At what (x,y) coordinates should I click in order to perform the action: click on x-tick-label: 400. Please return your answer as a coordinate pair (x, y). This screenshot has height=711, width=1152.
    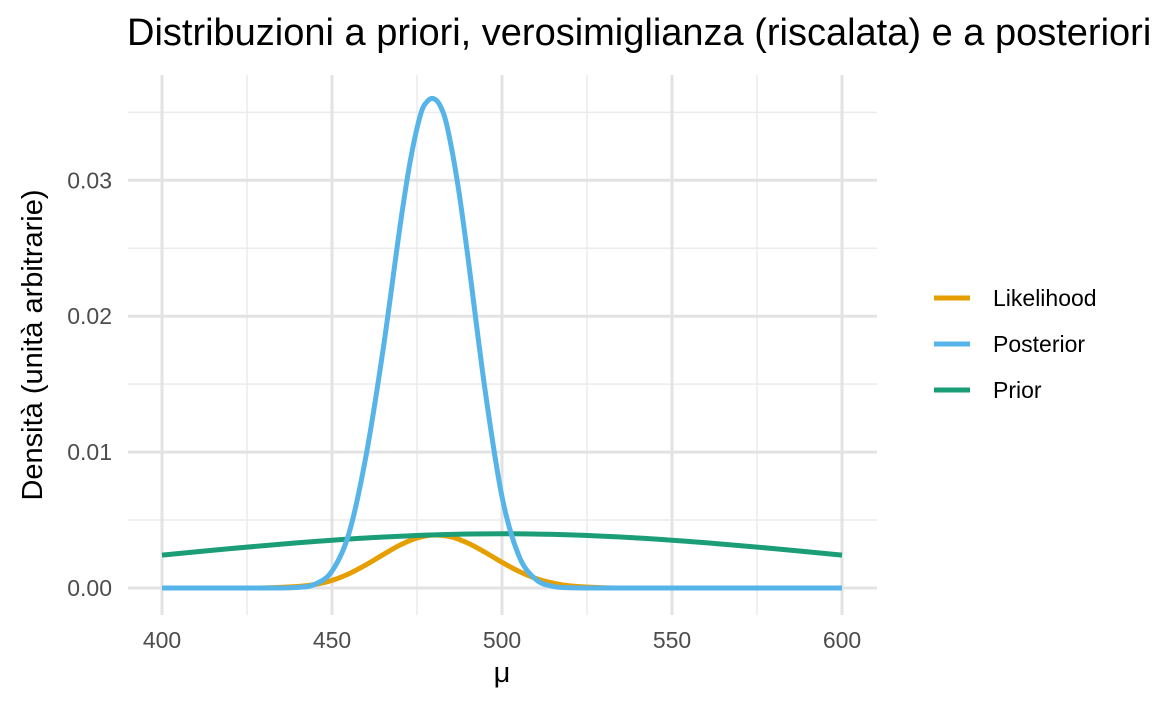
    Looking at the image, I should click on (162, 640).